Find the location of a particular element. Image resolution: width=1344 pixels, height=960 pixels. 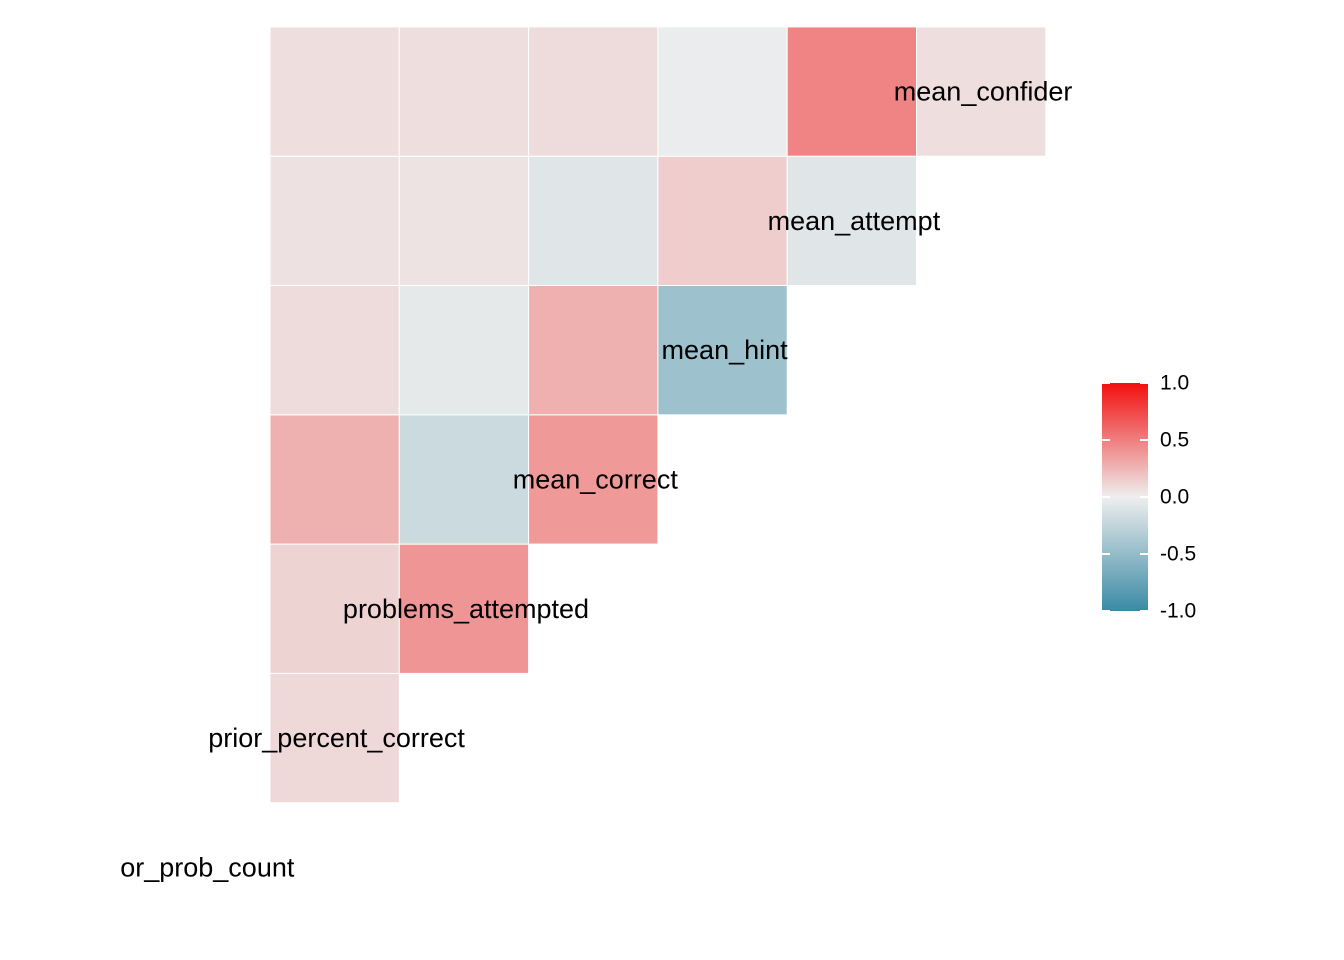

legend-tick-label: -0.5 is located at coordinates (1178, 554).